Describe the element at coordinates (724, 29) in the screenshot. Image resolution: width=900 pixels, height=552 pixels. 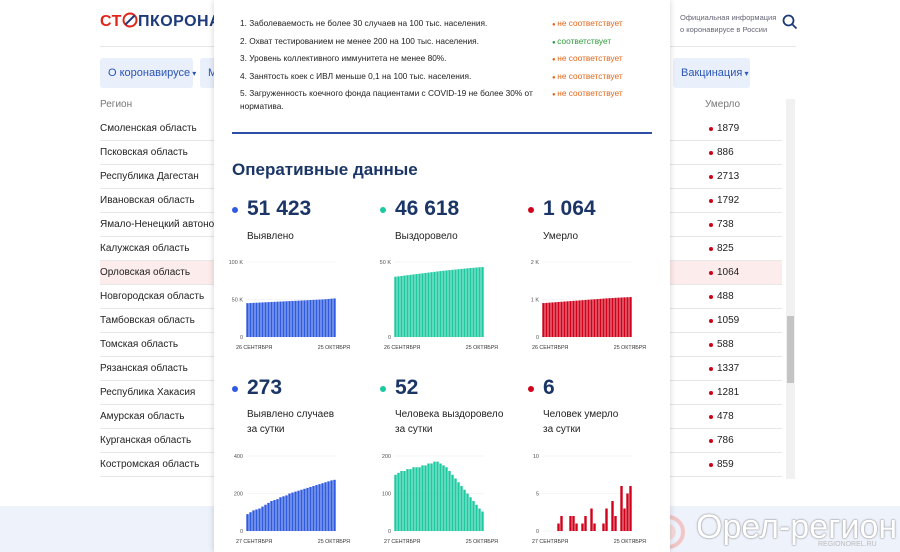
I see `info-line: о коронавирусе в России` at that location.